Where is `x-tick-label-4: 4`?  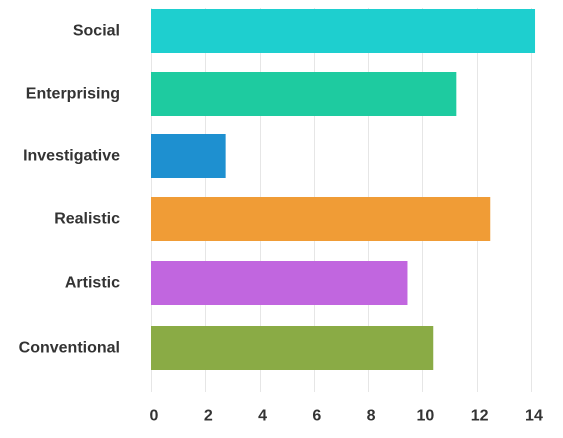 x-tick-label-4: 4 is located at coordinates (262, 416).